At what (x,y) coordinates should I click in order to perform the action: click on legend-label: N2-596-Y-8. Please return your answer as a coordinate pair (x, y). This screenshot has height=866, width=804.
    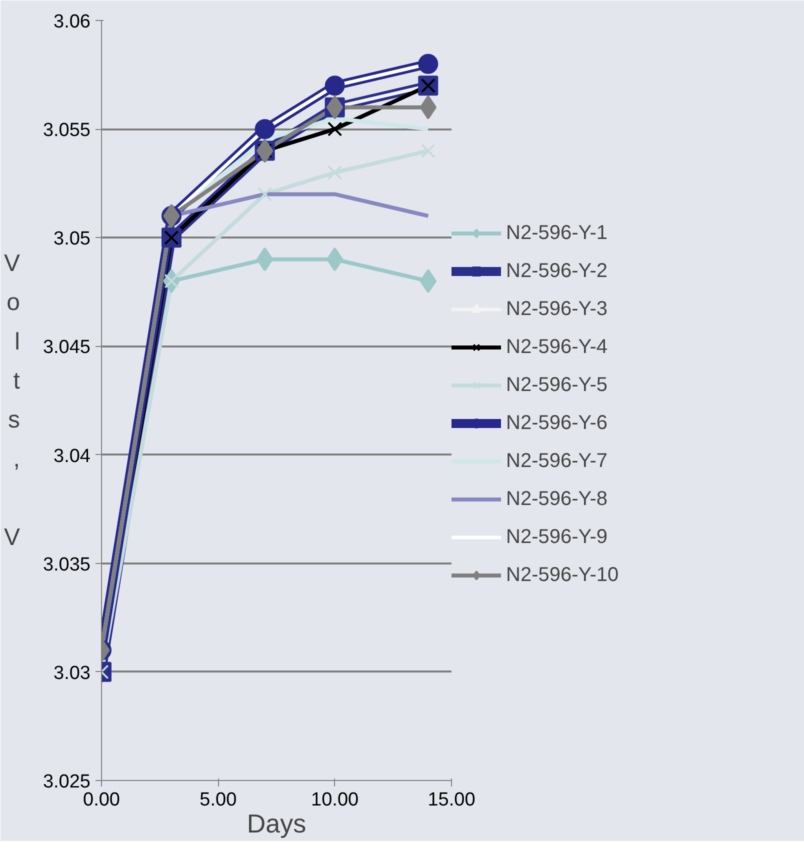
    Looking at the image, I should click on (557, 499).